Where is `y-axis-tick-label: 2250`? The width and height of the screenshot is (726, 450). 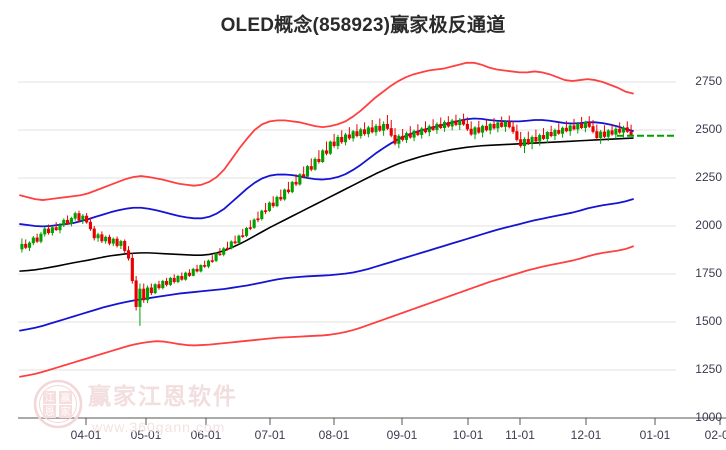
y-axis-tick-label: 2250 is located at coordinates (708, 177).